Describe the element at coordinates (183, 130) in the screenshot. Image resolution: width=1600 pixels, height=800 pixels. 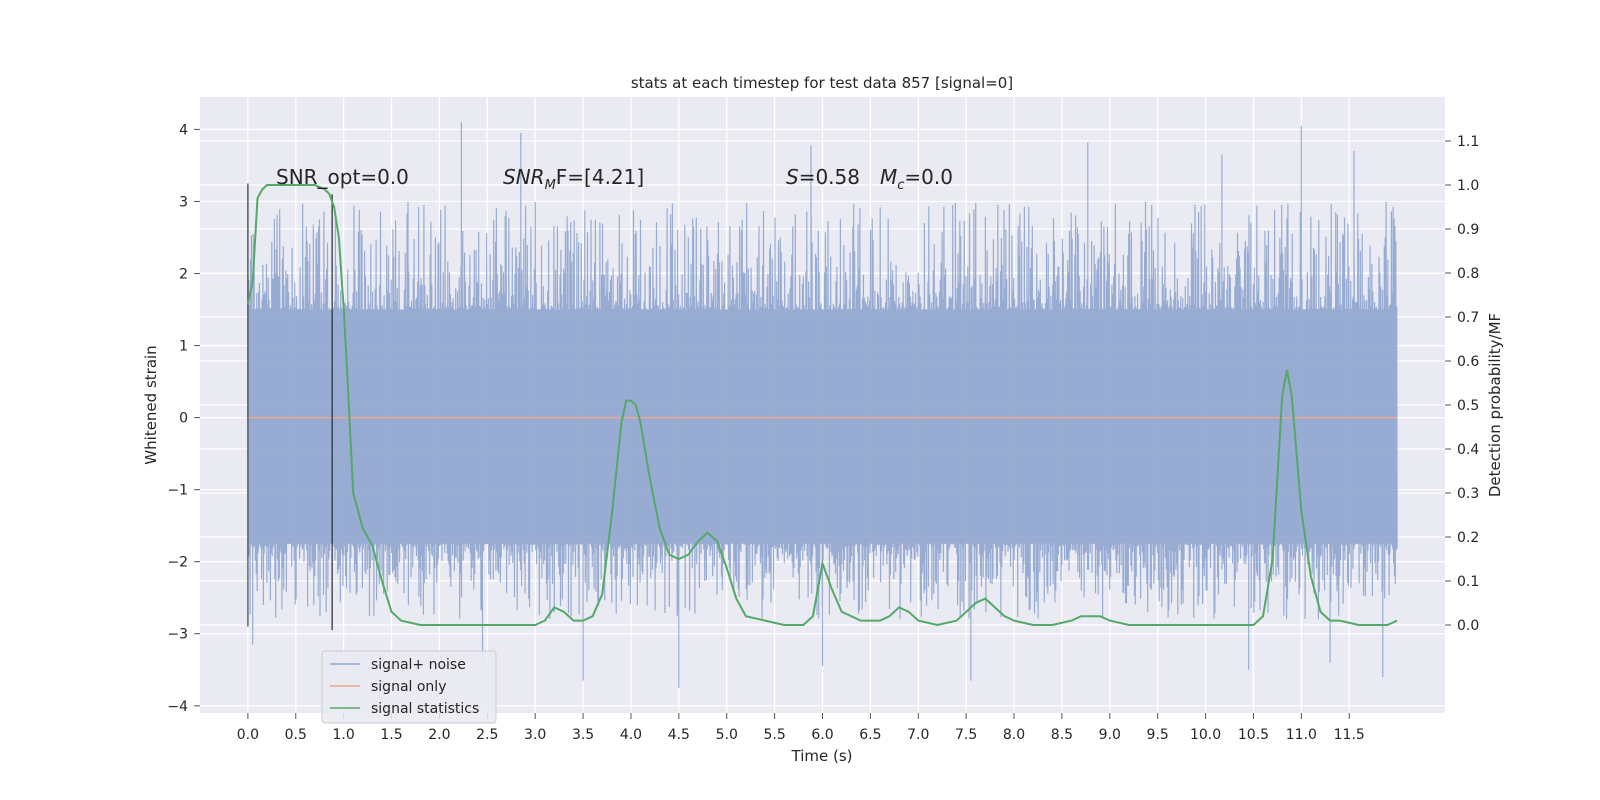
I see `y-left-tick-label: 4` at that location.